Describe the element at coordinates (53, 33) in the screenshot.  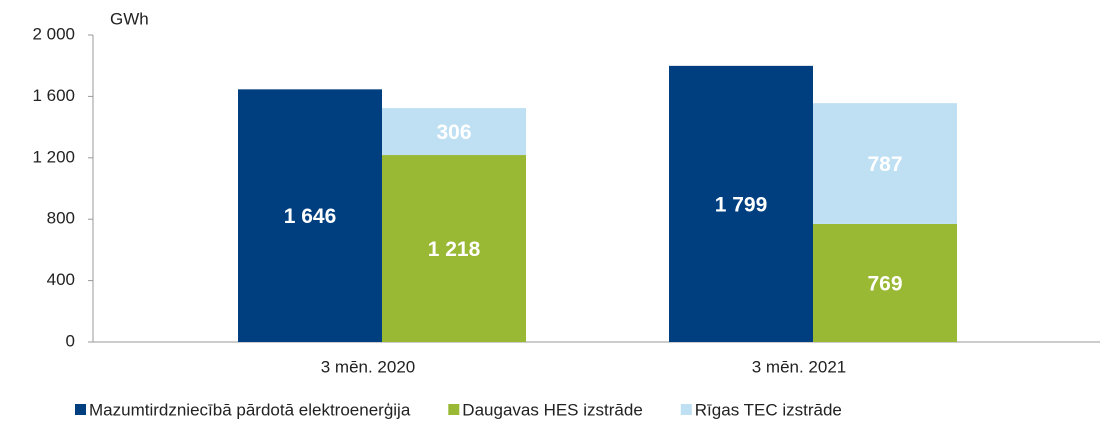
I see `y-tick-label: 2 000` at that location.